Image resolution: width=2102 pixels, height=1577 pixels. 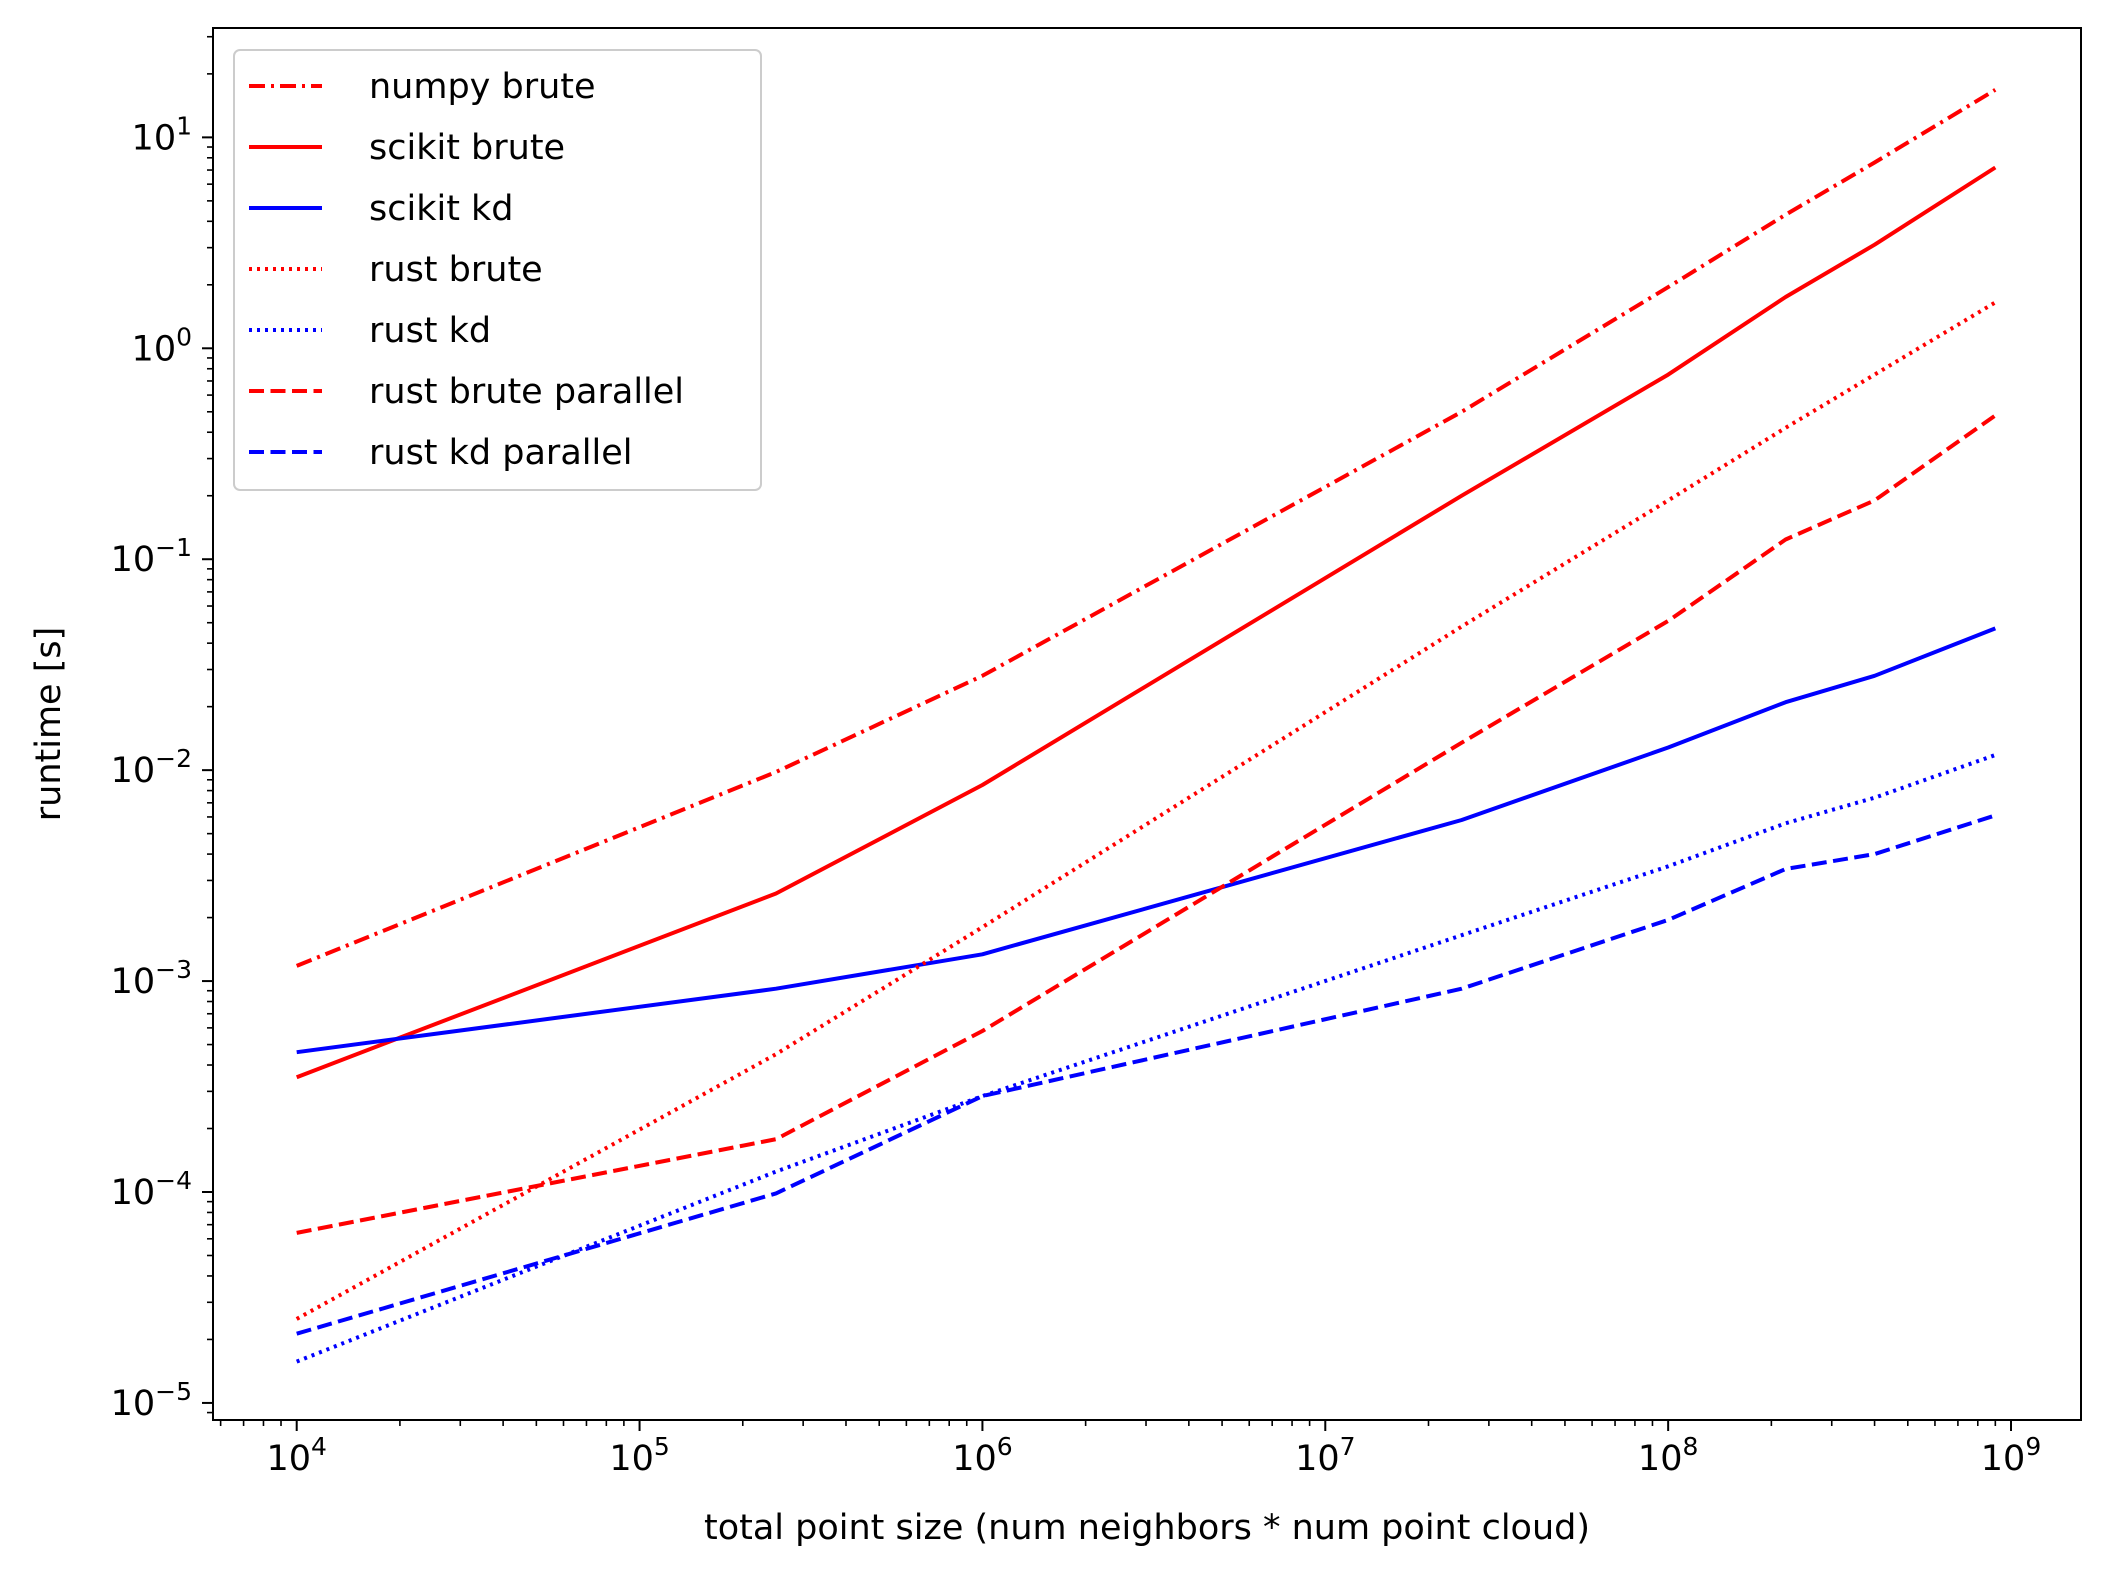 What do you see at coordinates (441, 209) in the screenshot?
I see `legend-label-2: scikit kd` at bounding box center [441, 209].